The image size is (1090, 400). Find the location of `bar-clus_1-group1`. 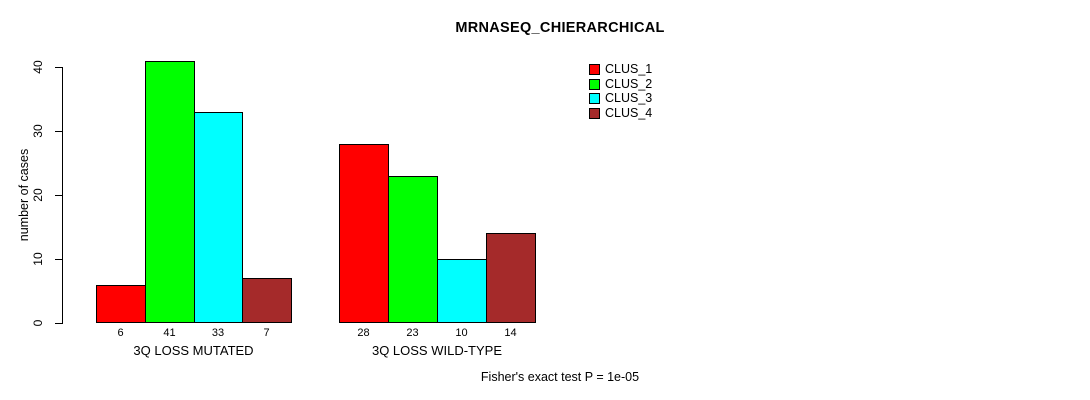

bar-clus_1-group1 is located at coordinates (121, 304).